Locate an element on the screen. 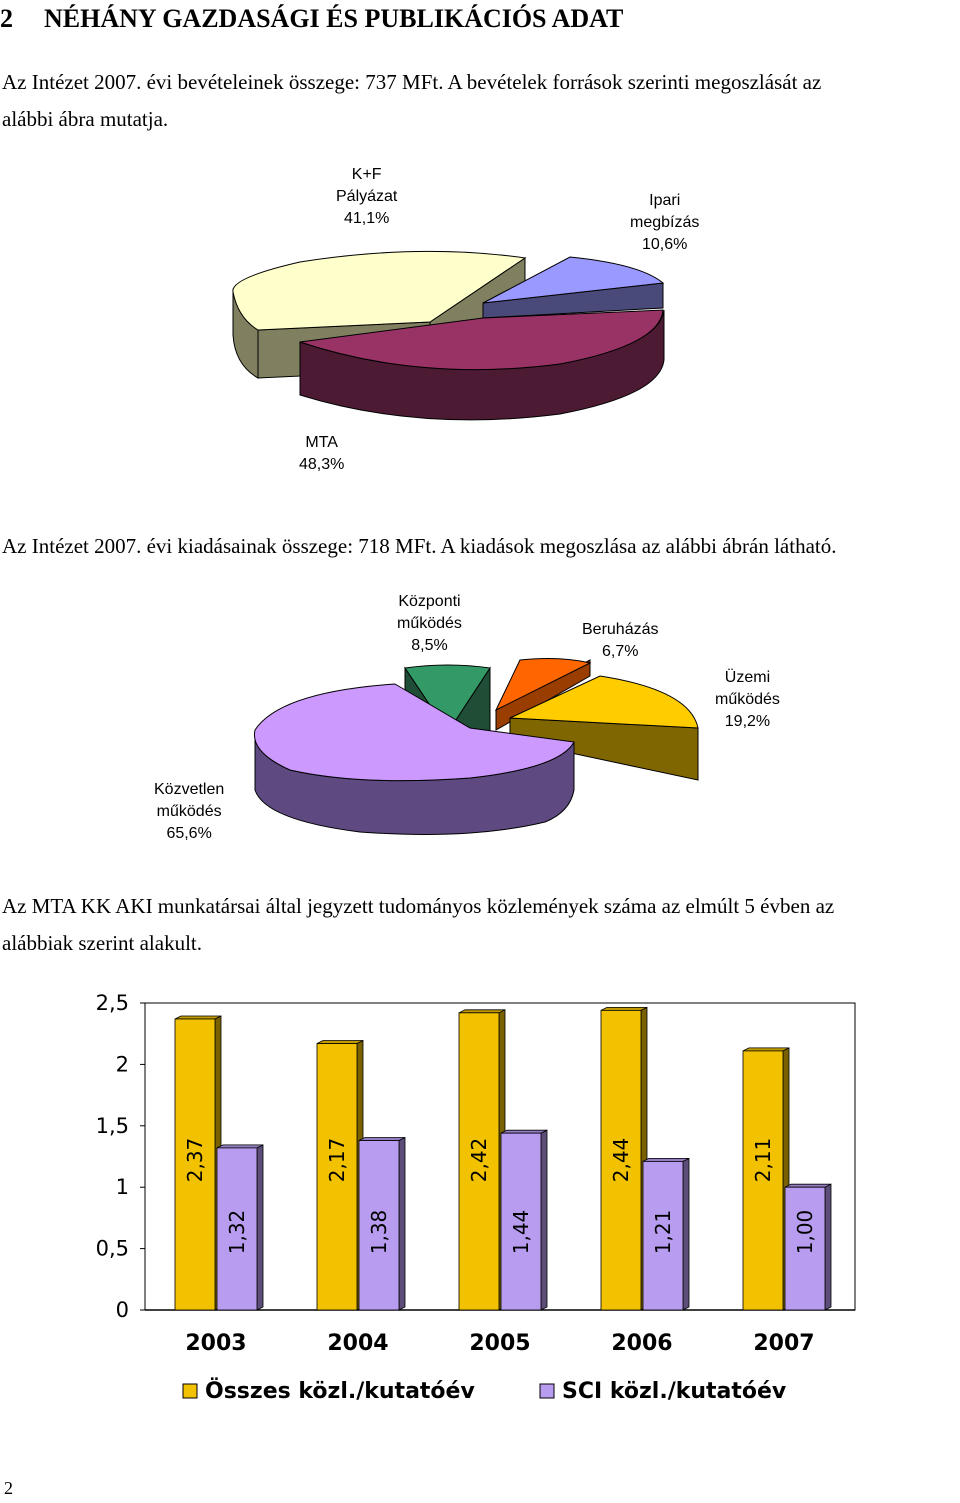 This screenshot has width=960, height=1503. bar-sci-2007 is located at coordinates (805, 1248).